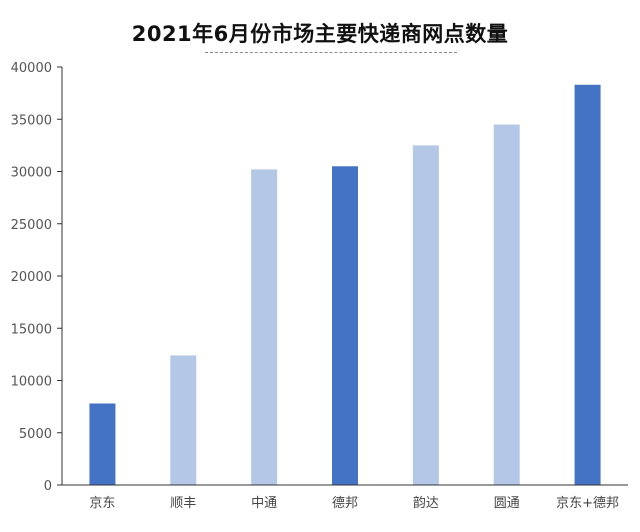 The width and height of the screenshot is (640, 532). What do you see at coordinates (587, 503) in the screenshot?
I see `x-tick-label: 京东+德邦` at bounding box center [587, 503].